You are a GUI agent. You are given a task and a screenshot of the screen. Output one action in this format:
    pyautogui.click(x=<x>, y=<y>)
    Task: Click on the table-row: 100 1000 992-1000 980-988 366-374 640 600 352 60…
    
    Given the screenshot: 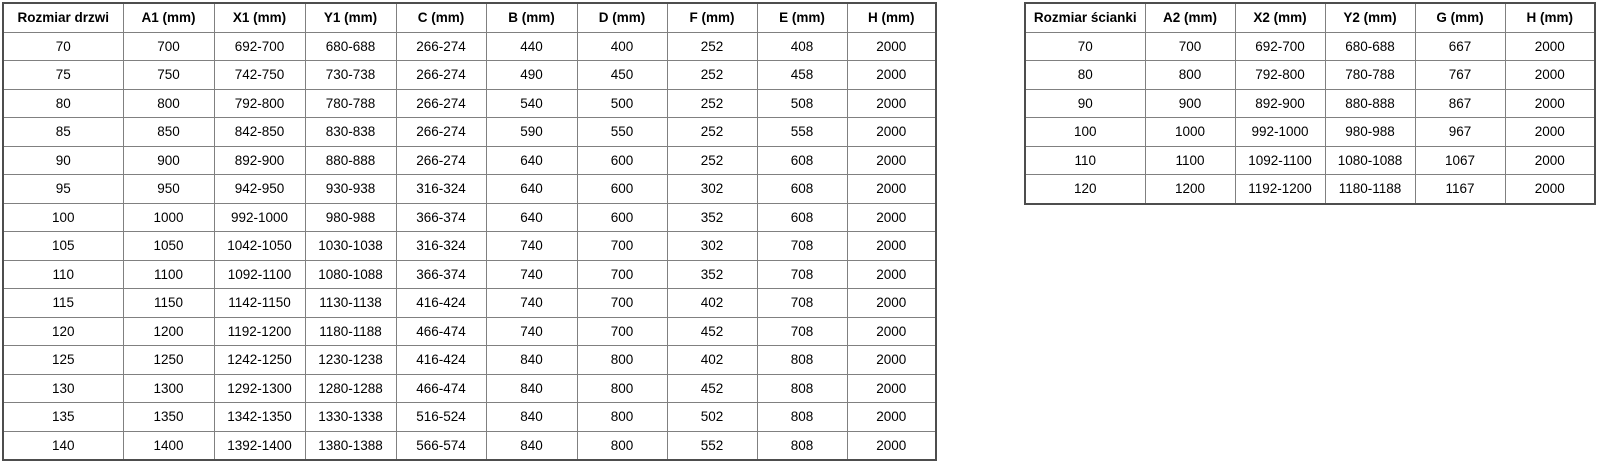 What is the action you would take?
    pyautogui.click(x=469, y=217)
    